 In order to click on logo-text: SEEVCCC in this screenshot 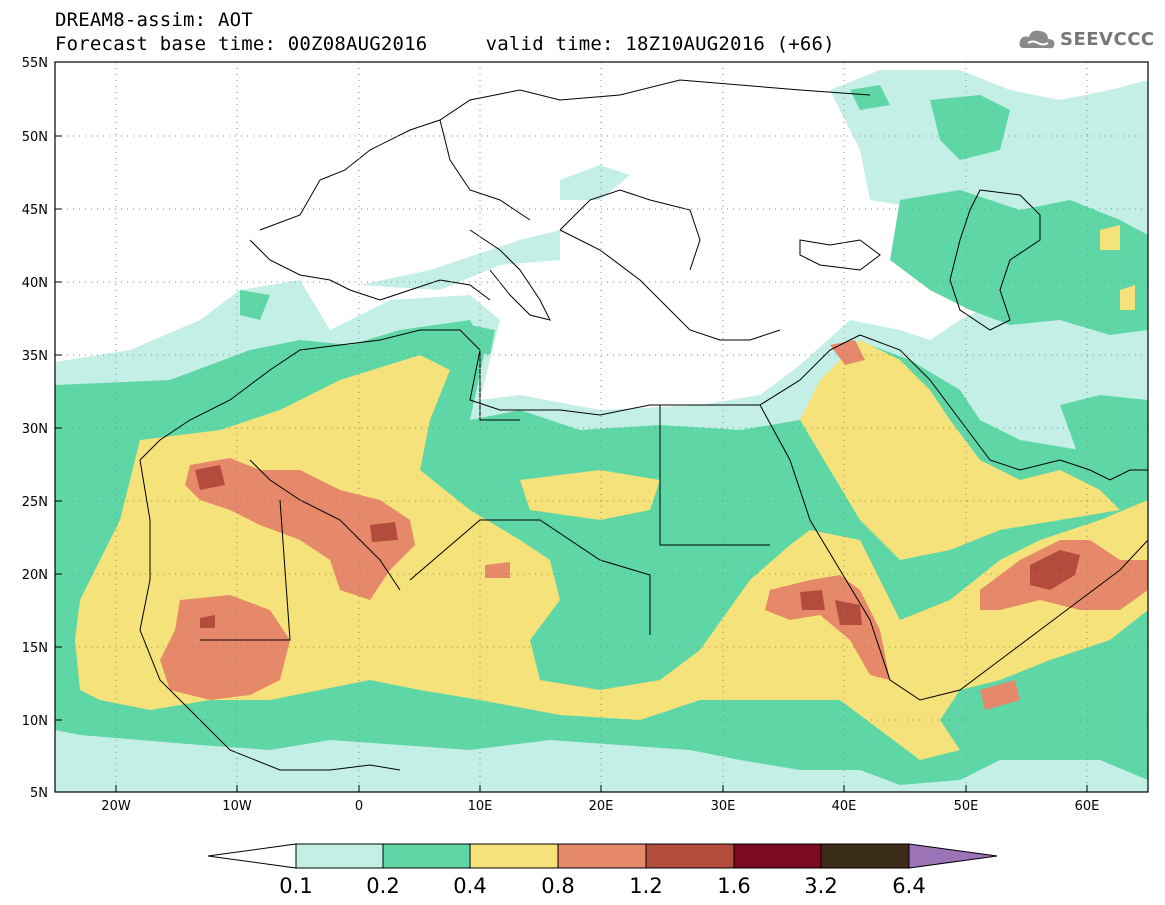, I will do `click(1107, 39)`.